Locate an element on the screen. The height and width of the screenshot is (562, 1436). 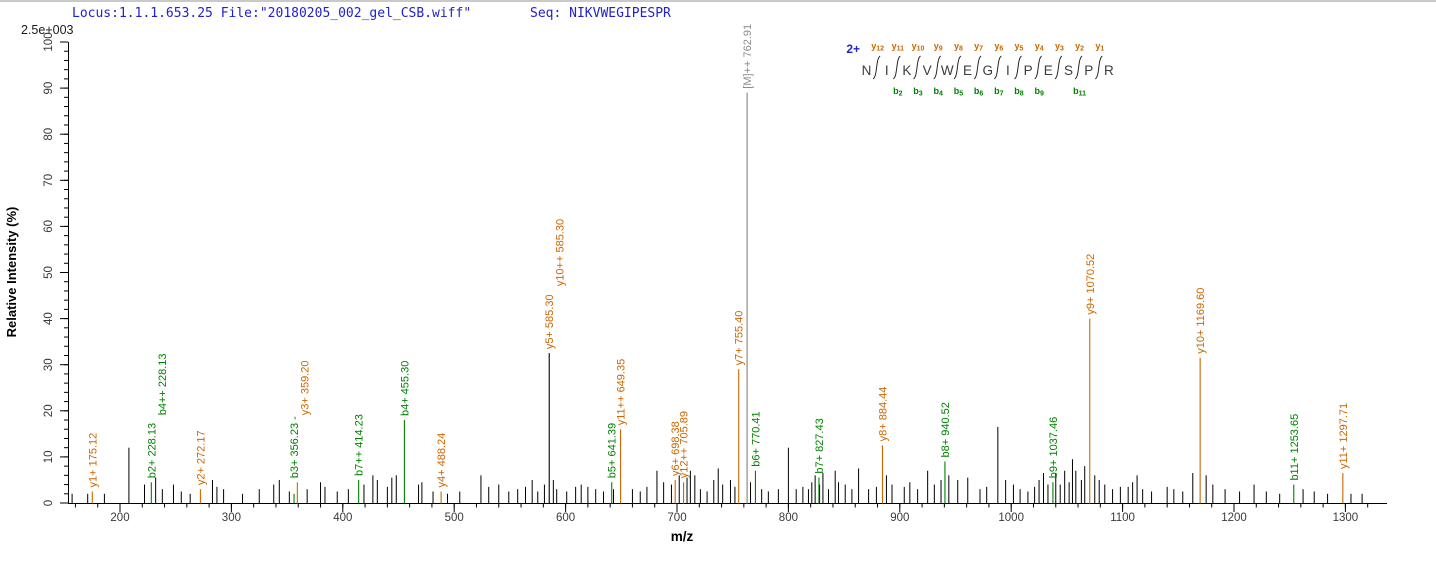
peak-label: b7+ 827.43 is located at coordinates (820, 445).